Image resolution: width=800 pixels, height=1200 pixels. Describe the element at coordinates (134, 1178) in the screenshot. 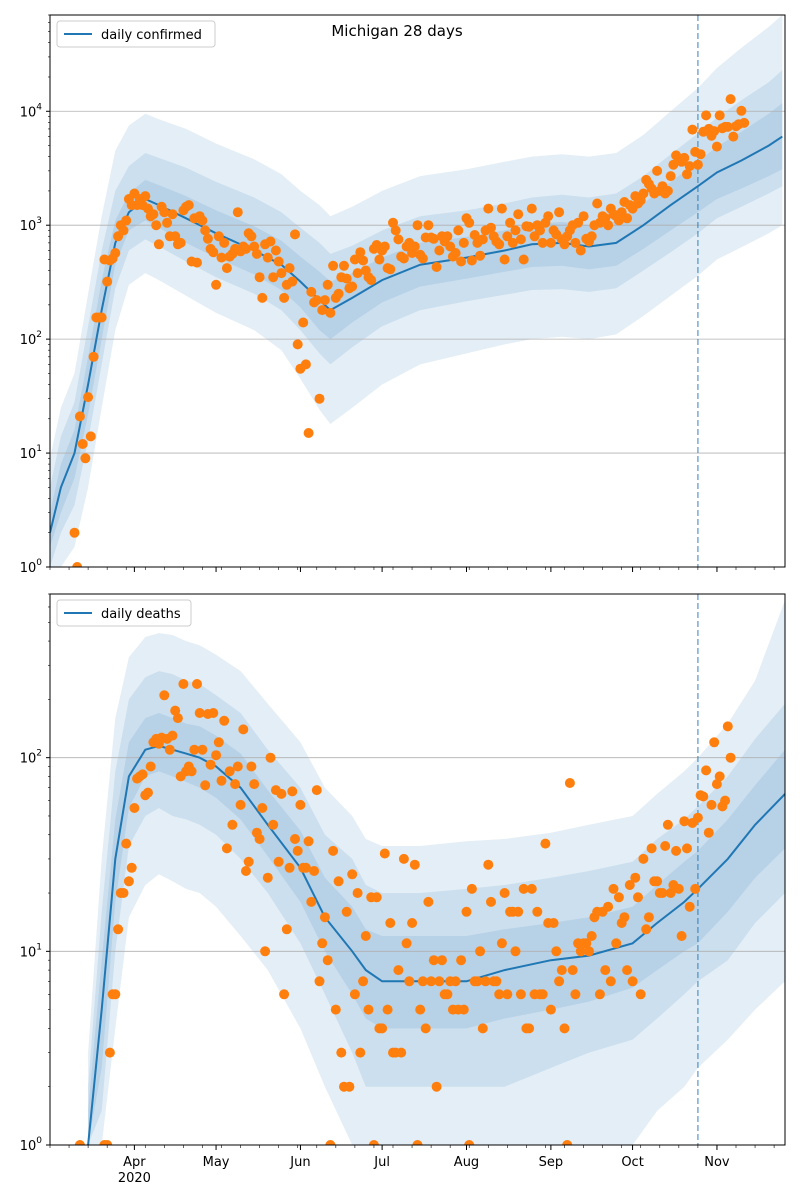

I see `x-tick-year-label: 2020` at that location.